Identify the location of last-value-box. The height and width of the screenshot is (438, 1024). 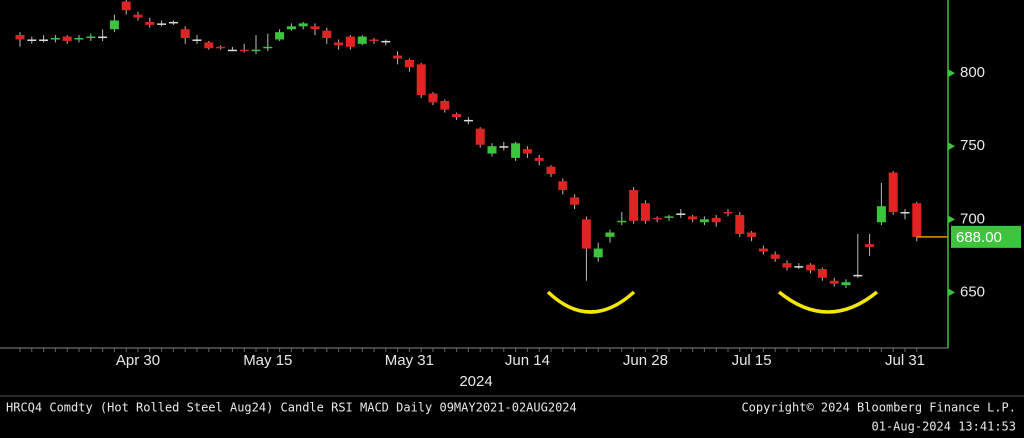
(986, 236).